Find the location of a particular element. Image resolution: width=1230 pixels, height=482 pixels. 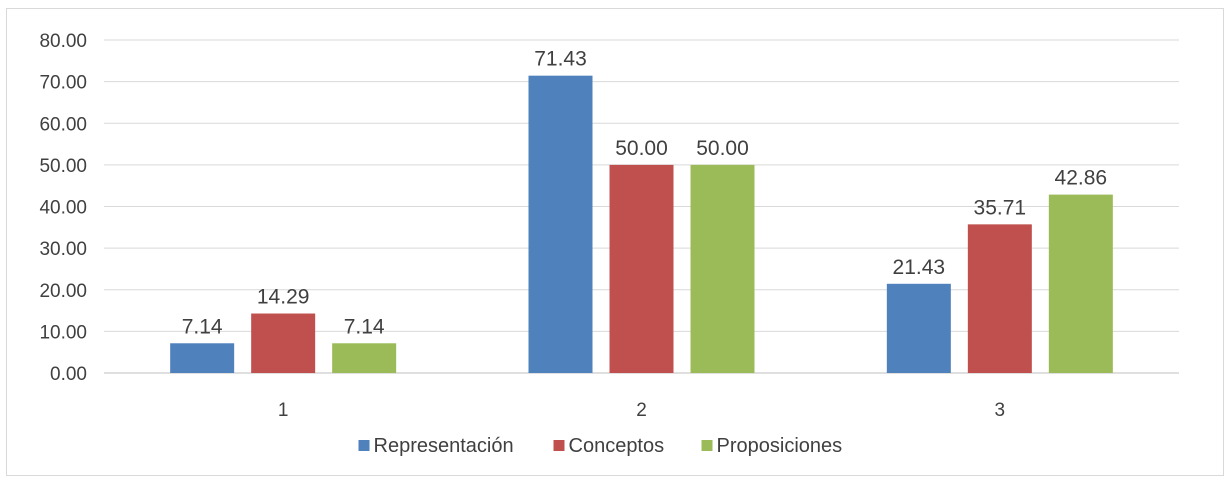

y-tick-label: 50.00 is located at coordinates (63, 166).